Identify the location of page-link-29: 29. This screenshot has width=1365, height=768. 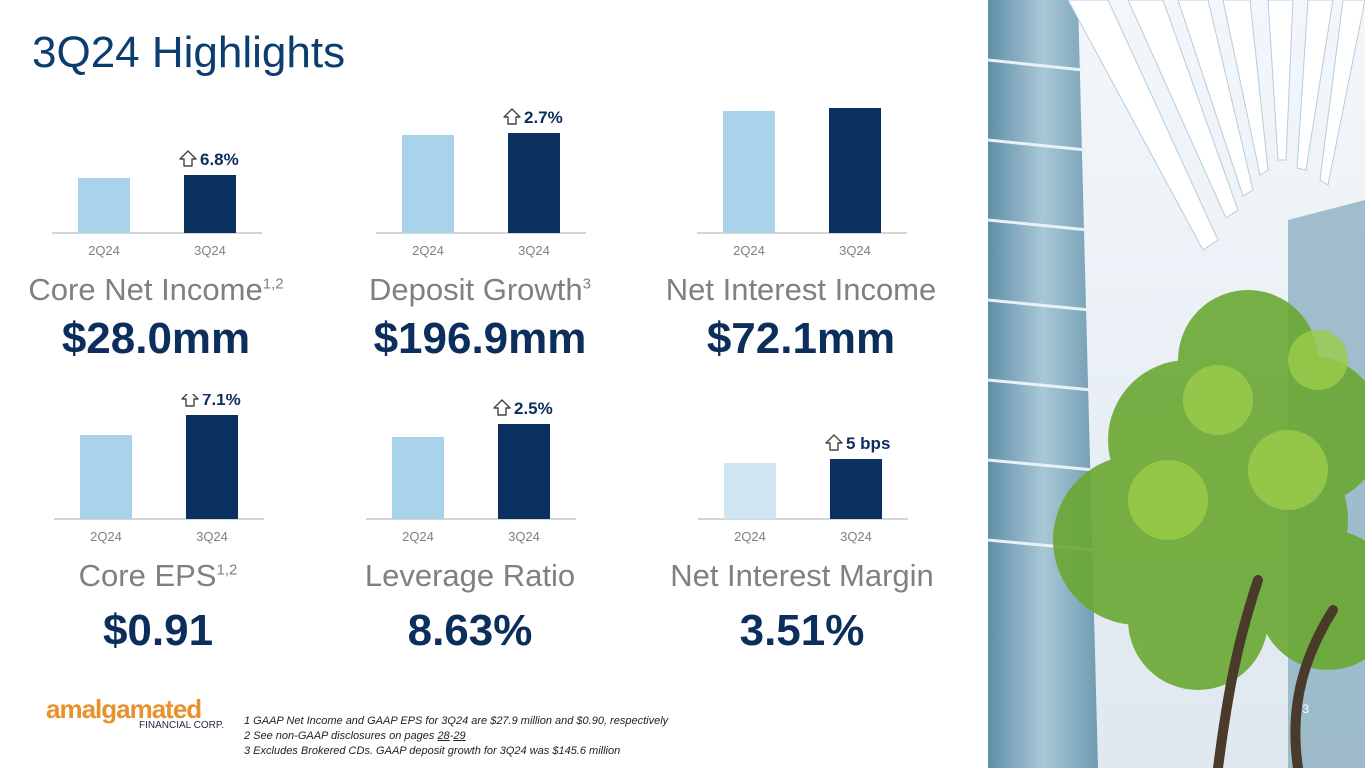
(459, 736).